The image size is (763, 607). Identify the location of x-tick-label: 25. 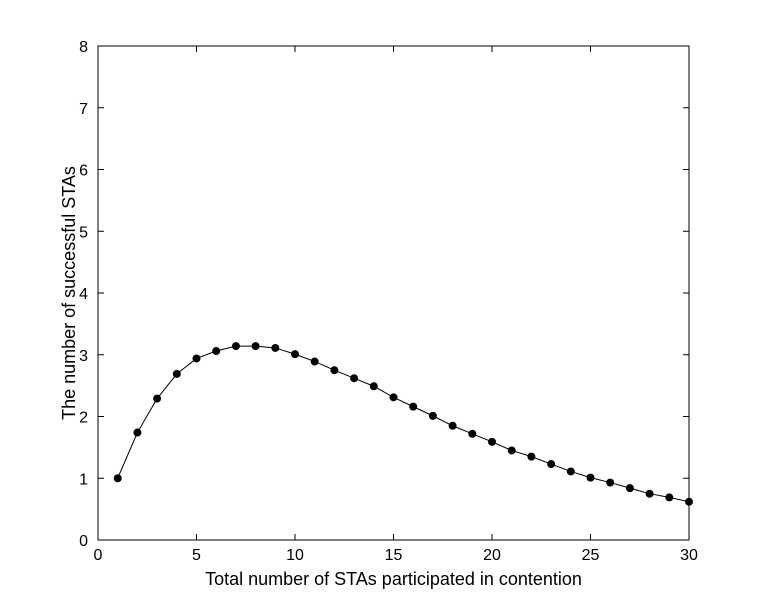
(591, 555).